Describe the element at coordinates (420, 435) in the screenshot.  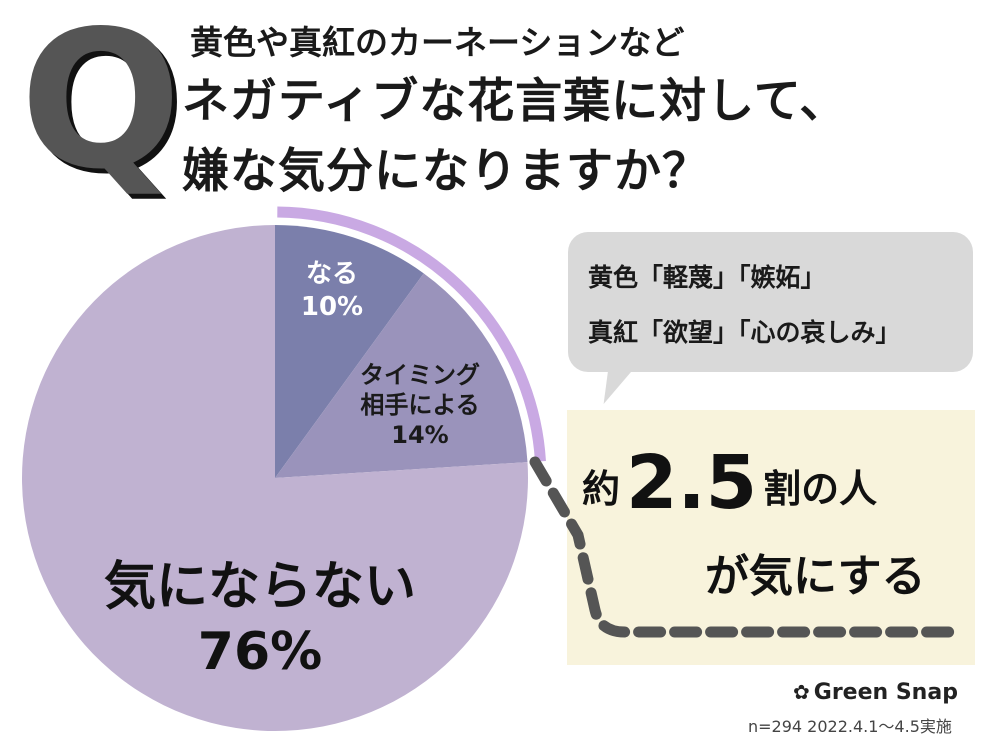
I see `slice-label-timing-value: 14%` at that location.